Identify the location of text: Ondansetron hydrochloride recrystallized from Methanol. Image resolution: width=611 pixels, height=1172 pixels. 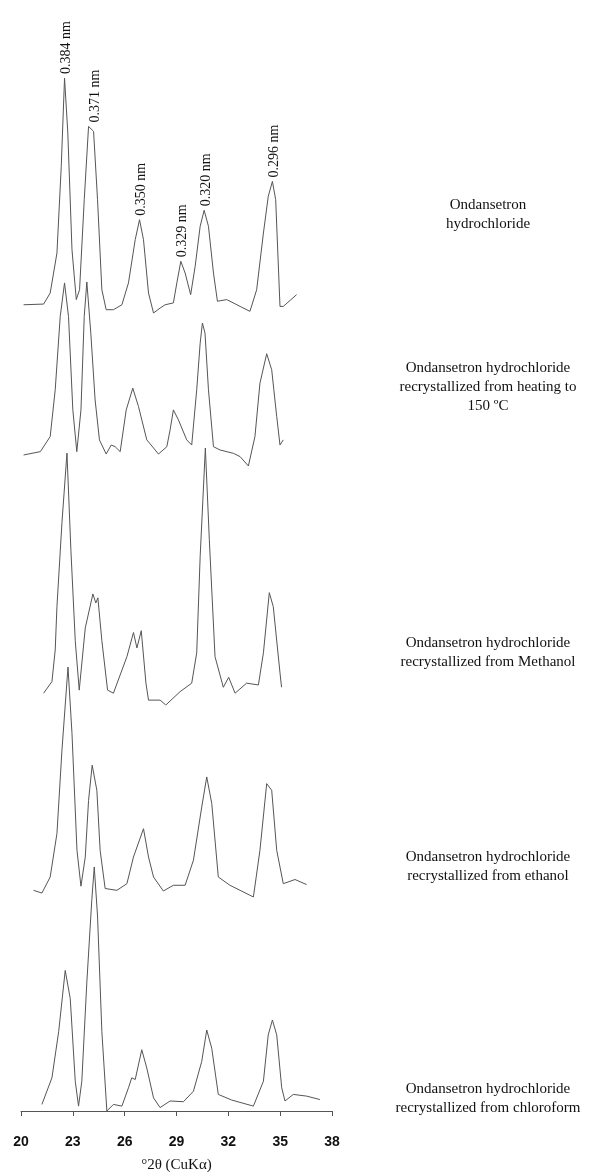
(488, 652).